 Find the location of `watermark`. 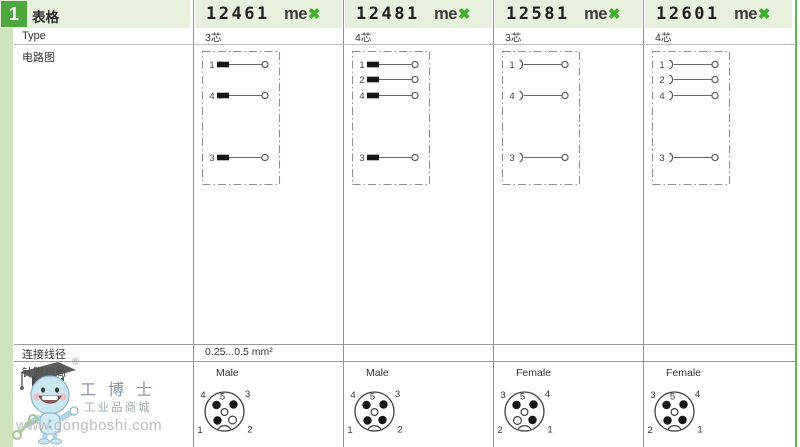

watermark is located at coordinates (123, 399).